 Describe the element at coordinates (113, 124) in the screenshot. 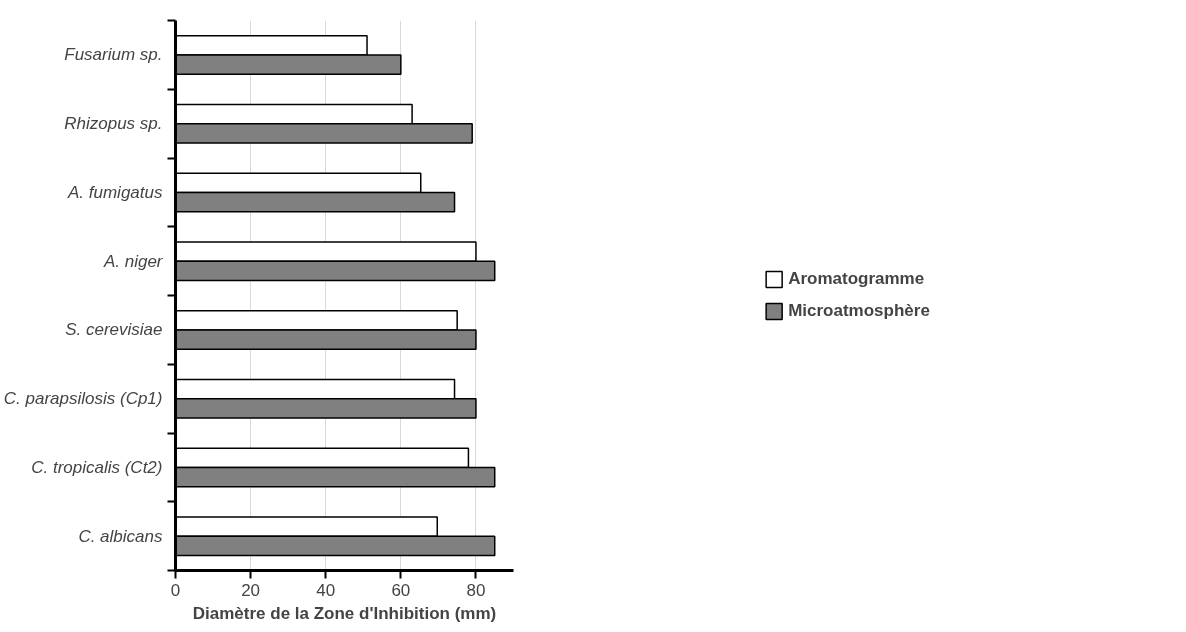

I see `y-tick-label: Rhizopus sp.` at that location.